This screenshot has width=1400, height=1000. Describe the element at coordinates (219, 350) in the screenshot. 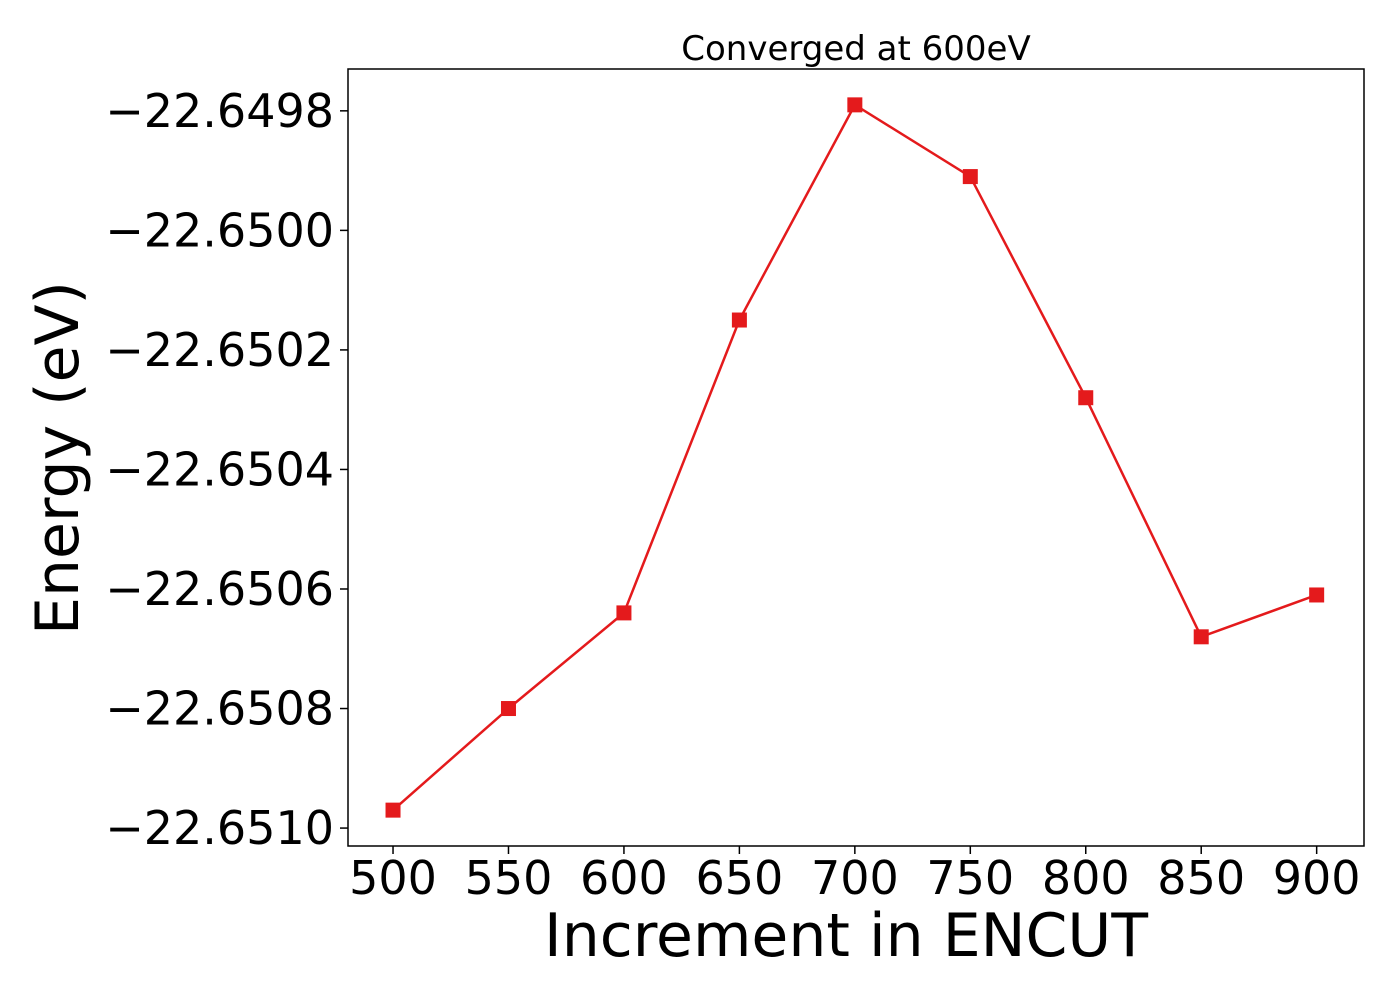

I see `y-tick-label: −22.6502` at that location.